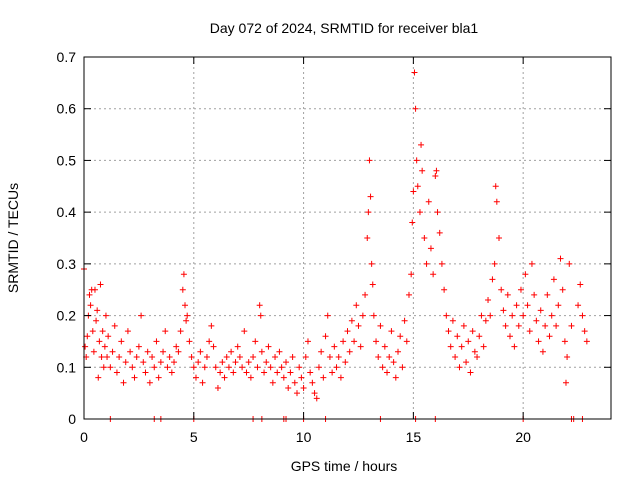 This screenshot has width=640, height=480. I want to click on y-tick-label: 0, so click(72, 419).